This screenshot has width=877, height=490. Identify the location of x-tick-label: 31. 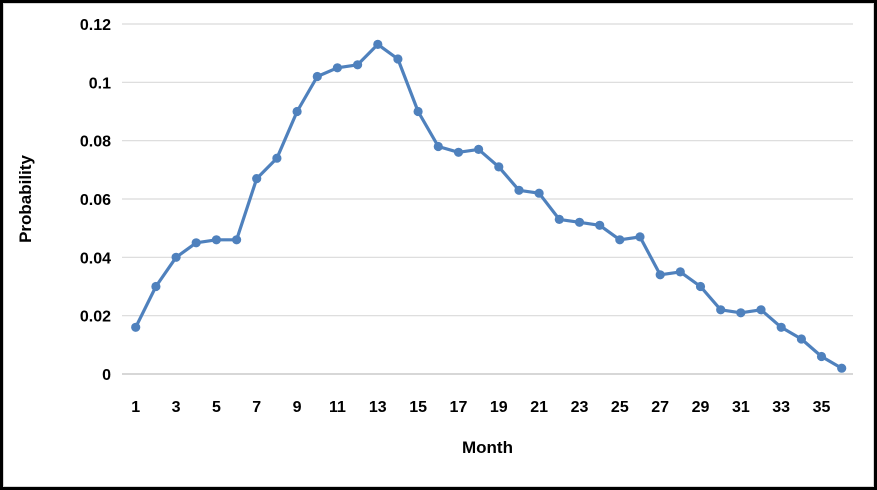
(741, 407).